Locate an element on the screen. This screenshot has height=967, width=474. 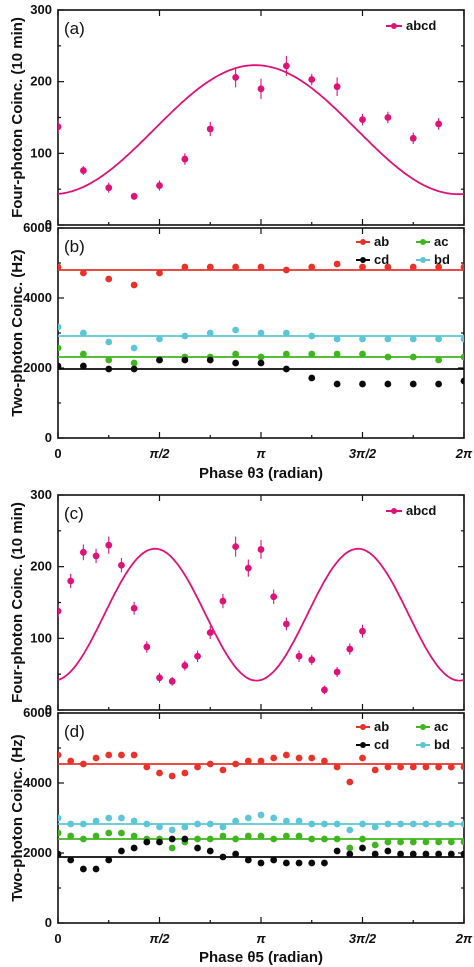
y-axis-title: Four-photon Coinc. (10 min) is located at coordinates (17, 117).